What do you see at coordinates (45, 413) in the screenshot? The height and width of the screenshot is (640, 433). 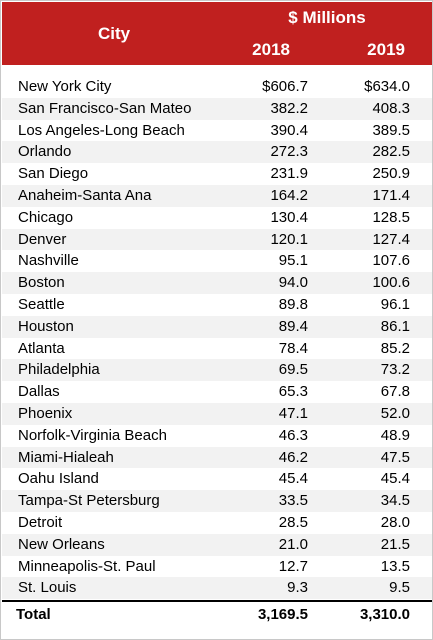 I see `city-cell: Phoenix` at bounding box center [45, 413].